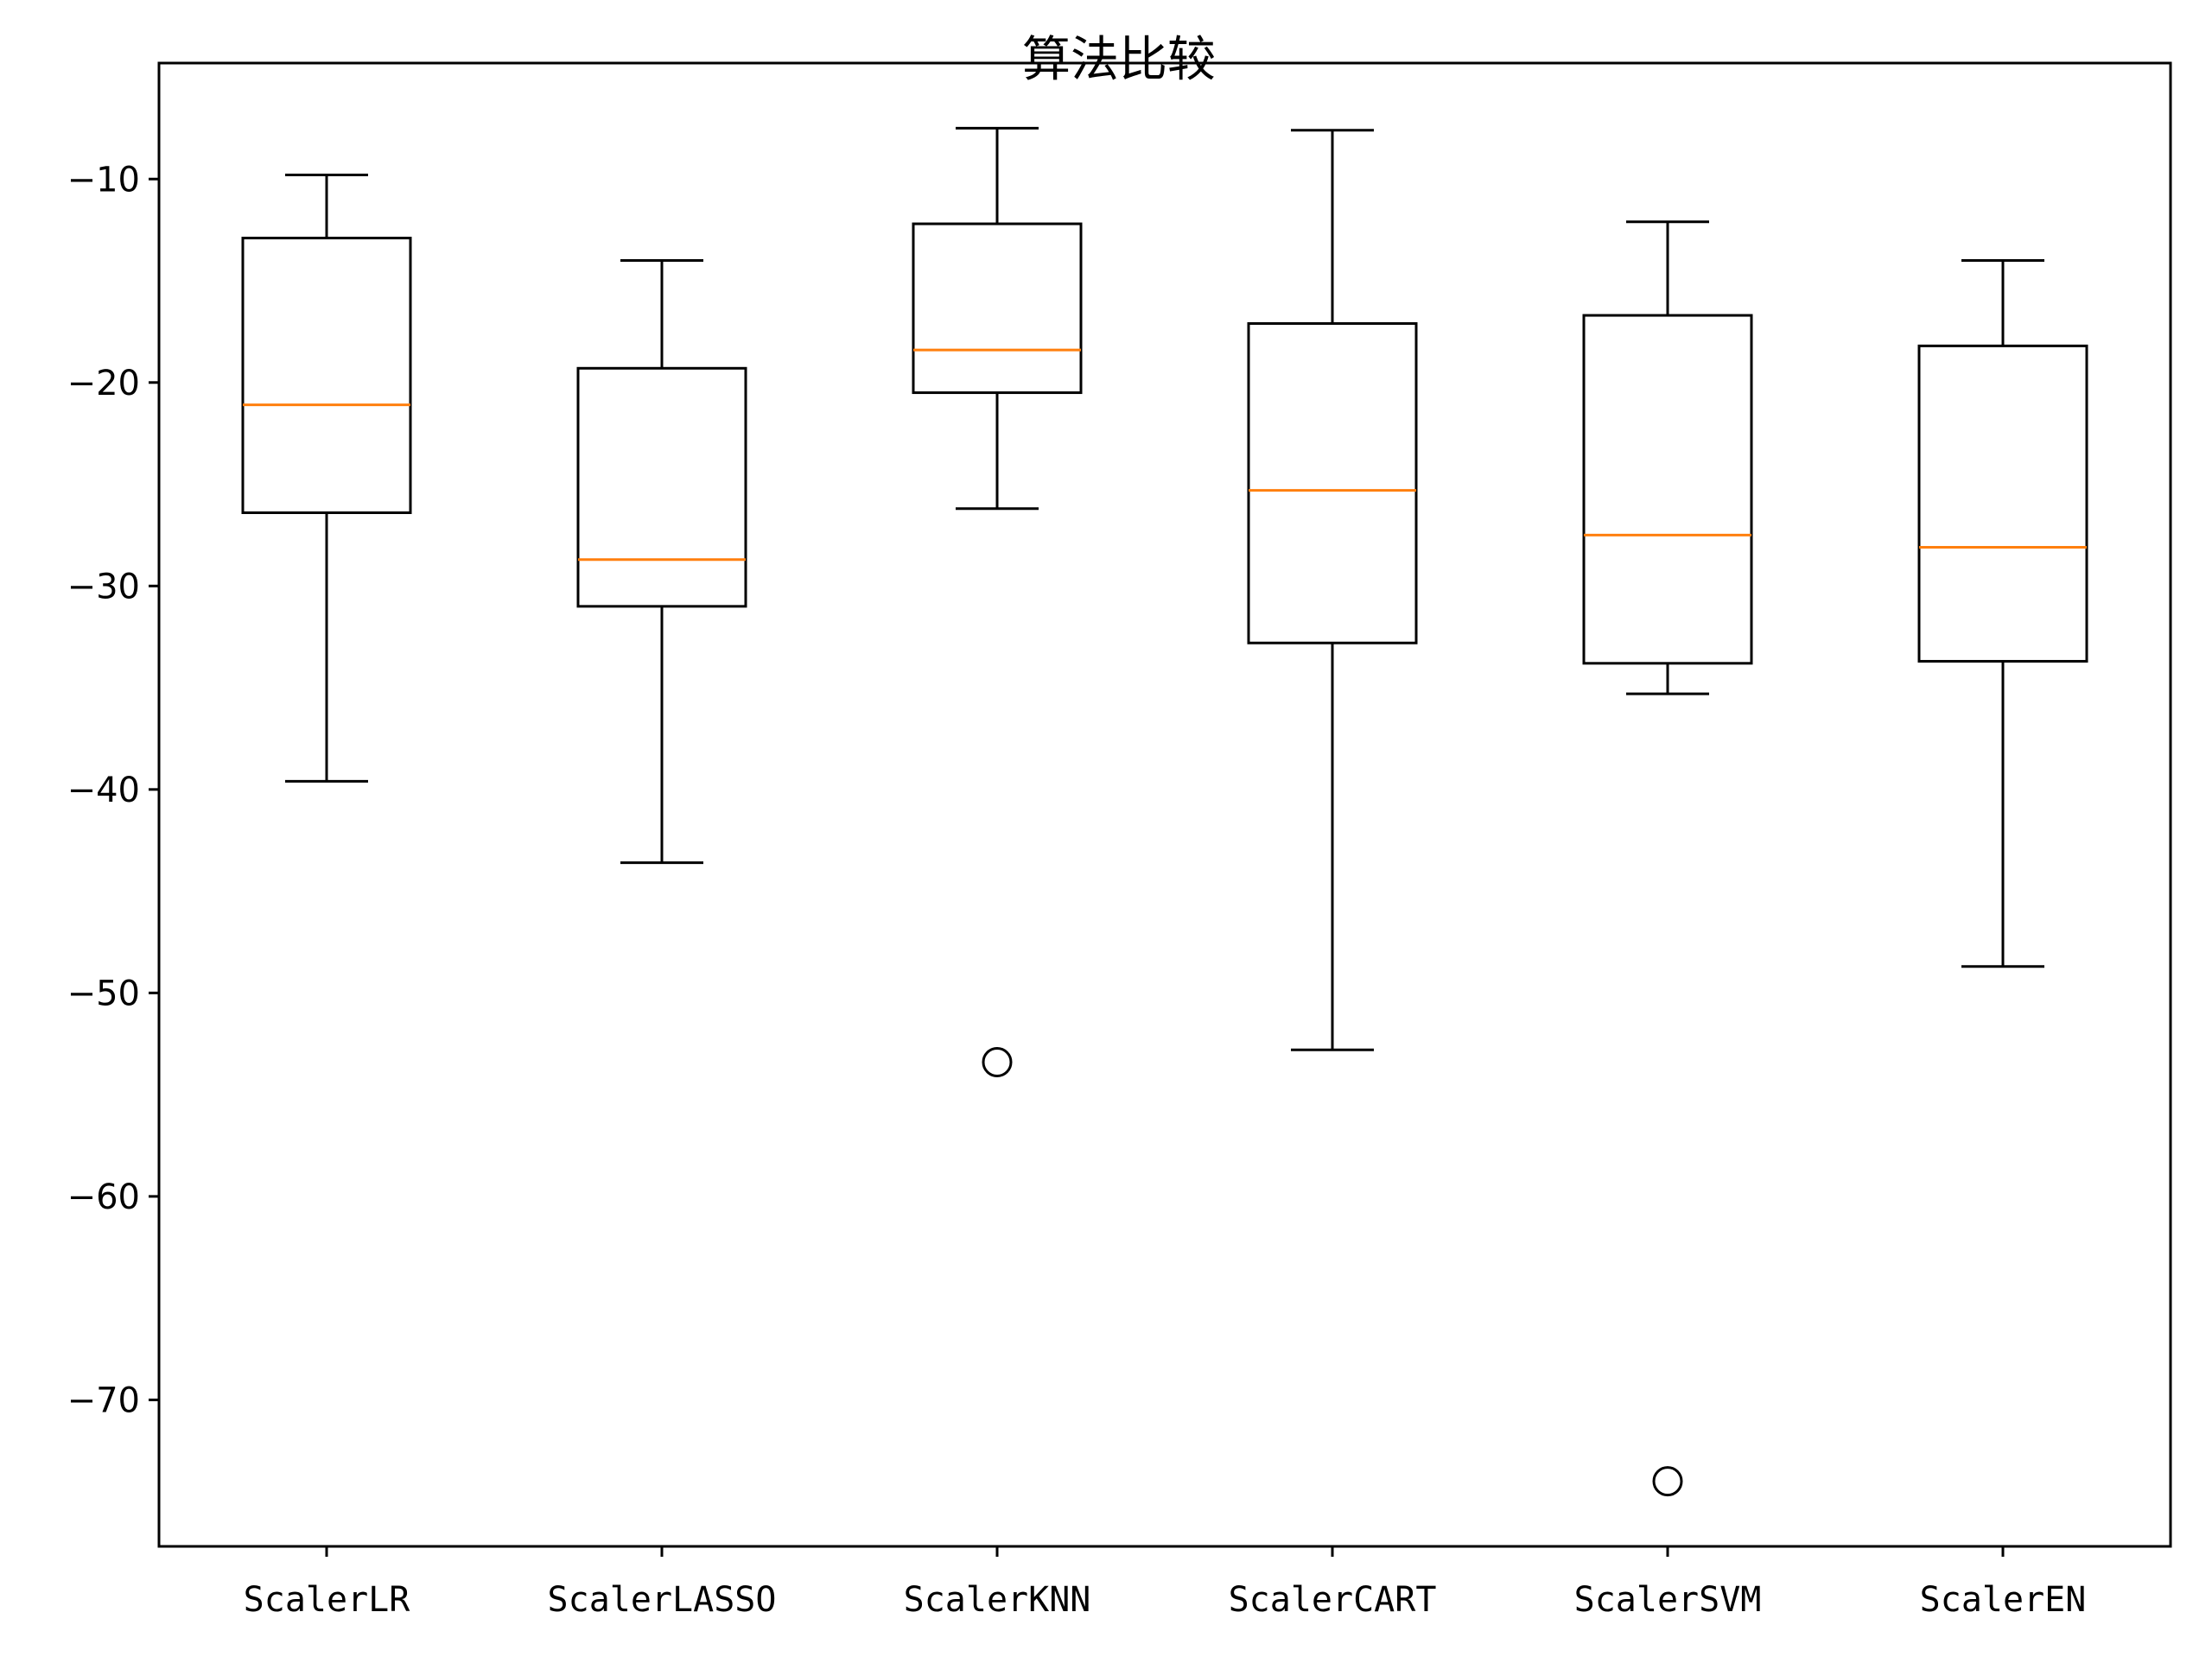 The height and width of the screenshot is (1663, 2212). I want to click on x-tick-label: ScalerEN, so click(2003, 1600).